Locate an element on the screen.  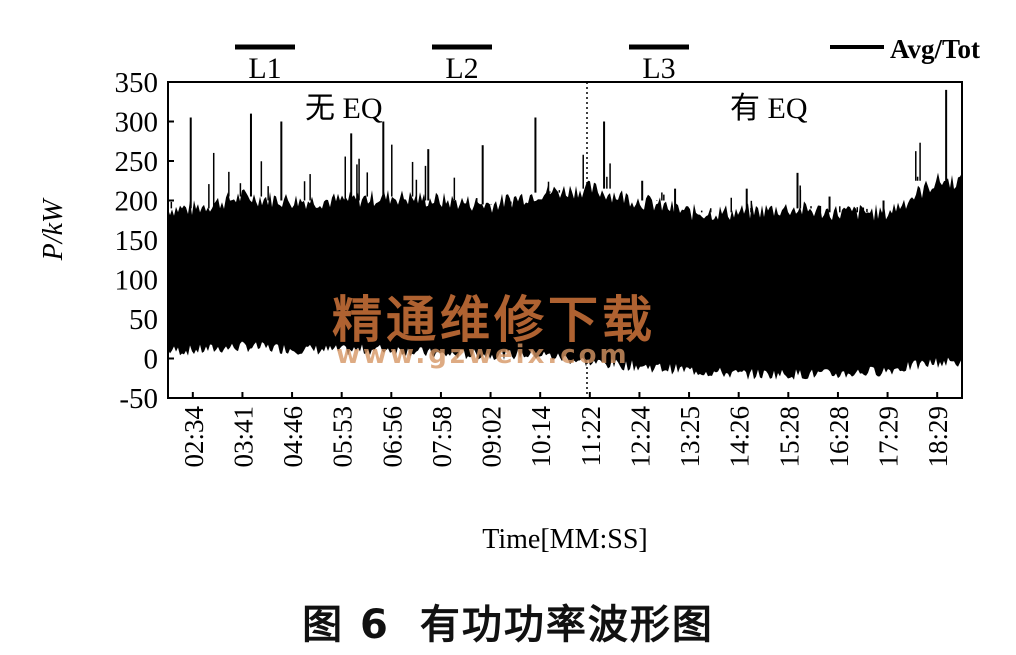
x-tick-label: 03:41 is located at coordinates (243, 437).